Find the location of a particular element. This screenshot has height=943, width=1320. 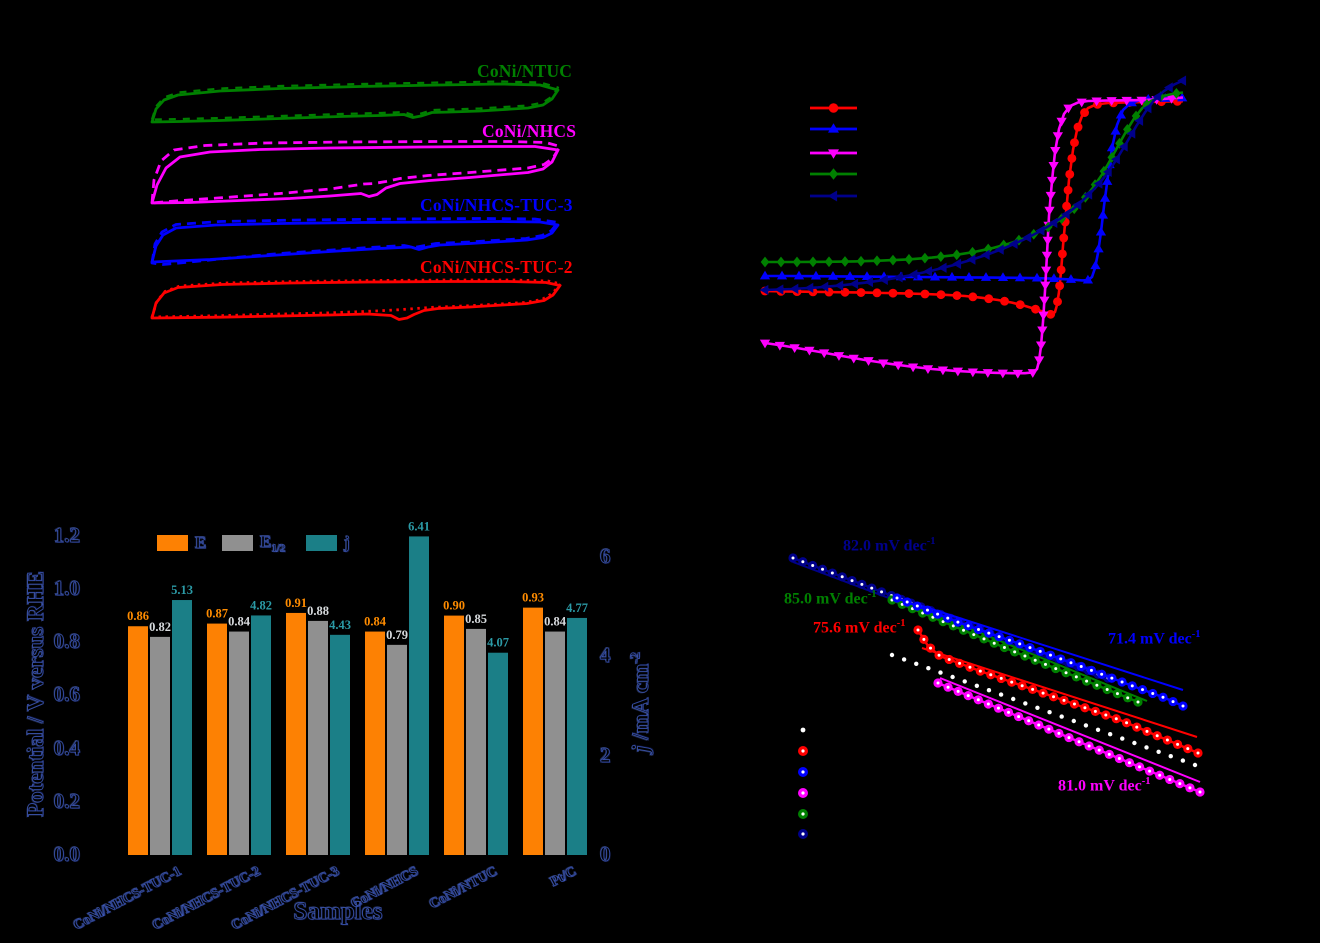

tafel-slope-red: 75.6 mV dec-1 is located at coordinates (859, 627).